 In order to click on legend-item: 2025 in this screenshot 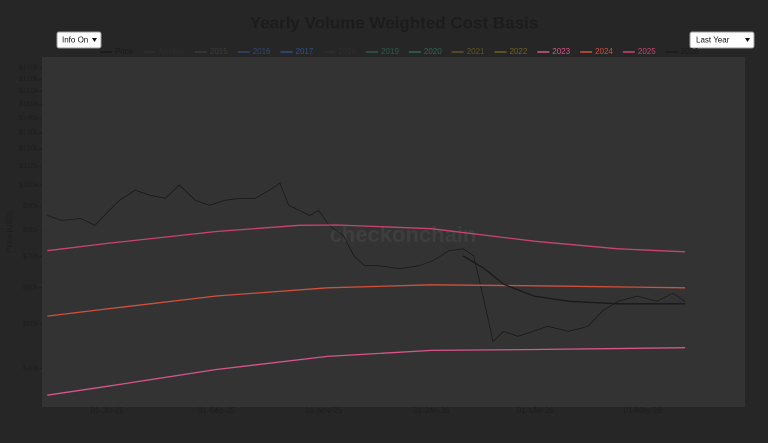, I will do `click(639, 51)`.